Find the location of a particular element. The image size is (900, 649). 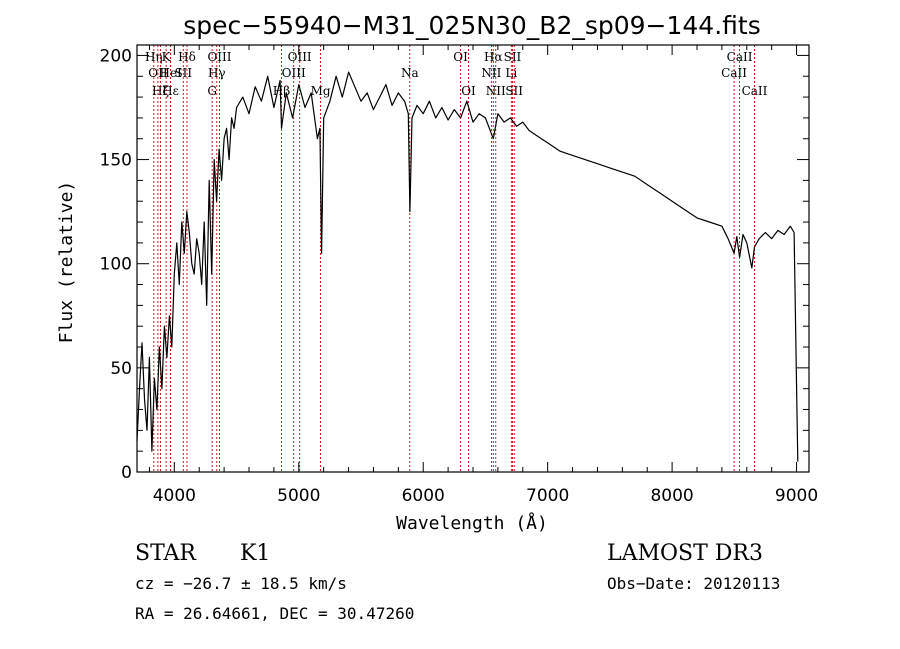

line-label-6: SII is located at coordinates (183, 73).